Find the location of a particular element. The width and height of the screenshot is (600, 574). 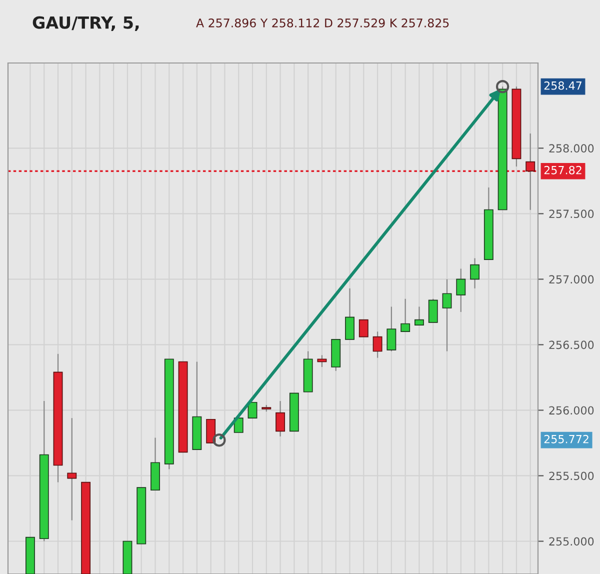

text: 258.47 is located at coordinates (563, 85).